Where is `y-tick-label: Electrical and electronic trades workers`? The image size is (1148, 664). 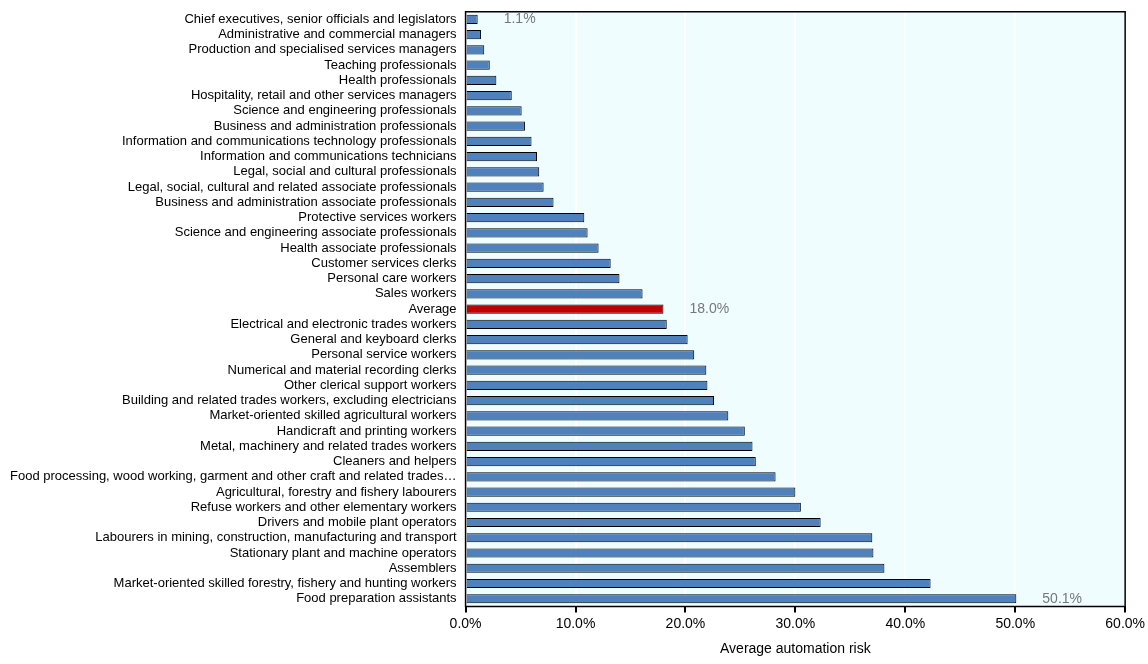
y-tick-label: Electrical and electronic trades workers is located at coordinates (344, 323).